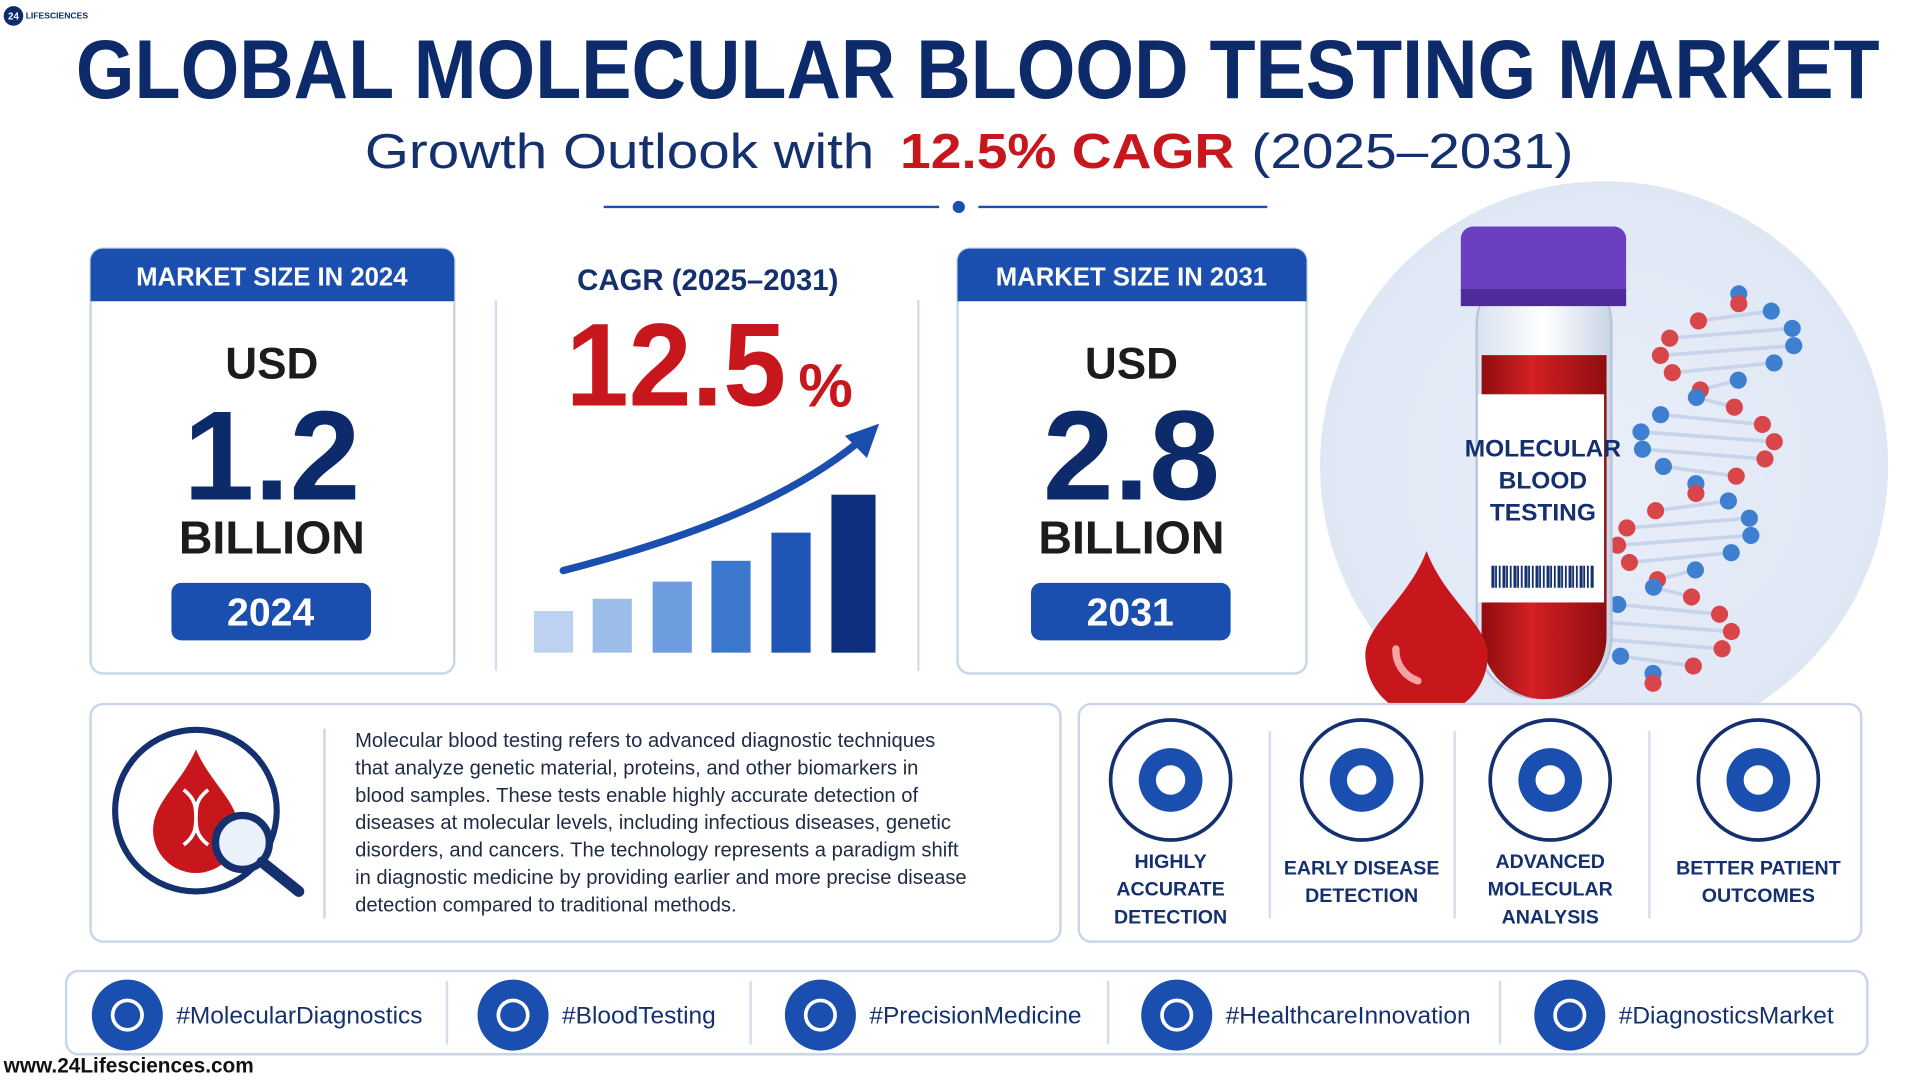 The width and height of the screenshot is (1920, 1080). I want to click on growth-graphic, so click(706, 538).